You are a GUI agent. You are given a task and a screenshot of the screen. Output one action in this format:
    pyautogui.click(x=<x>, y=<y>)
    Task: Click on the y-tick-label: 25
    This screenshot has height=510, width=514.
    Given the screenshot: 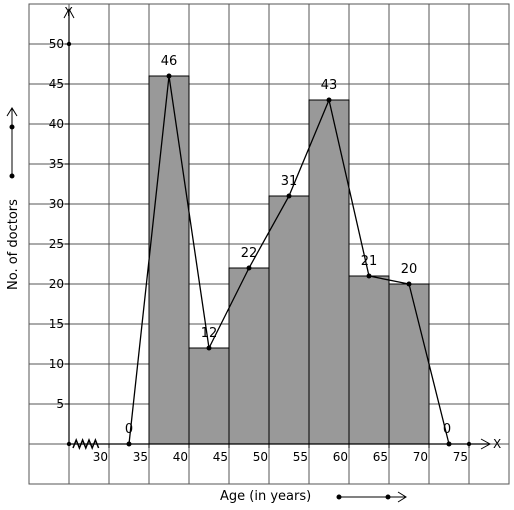 What is the action you would take?
    pyautogui.click(x=56, y=244)
    